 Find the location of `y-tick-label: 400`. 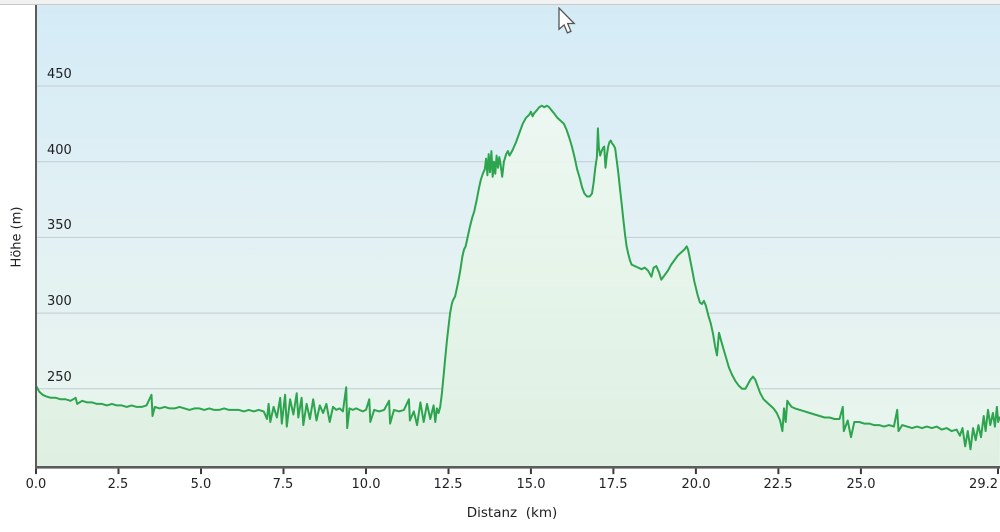

y-tick-label: 400 is located at coordinates (59, 150).